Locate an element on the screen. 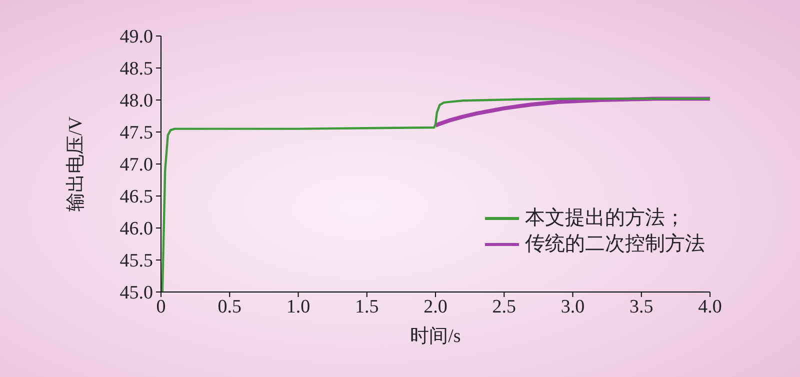  x-tick-label: 4.0 is located at coordinates (710, 307).